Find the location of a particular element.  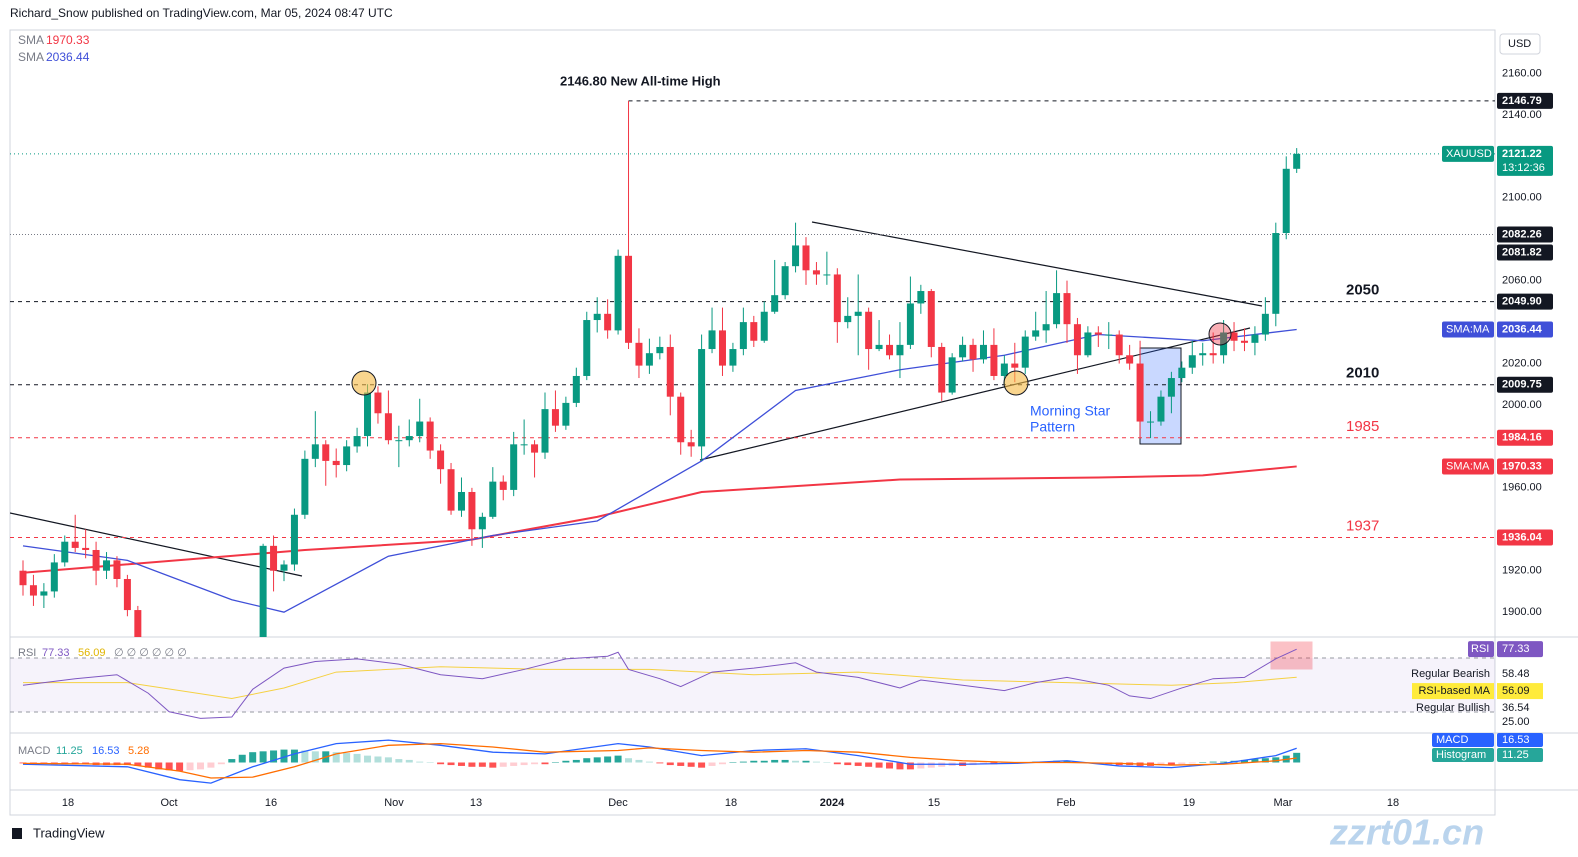

price-tag: 2049.90 is located at coordinates (1525, 301).